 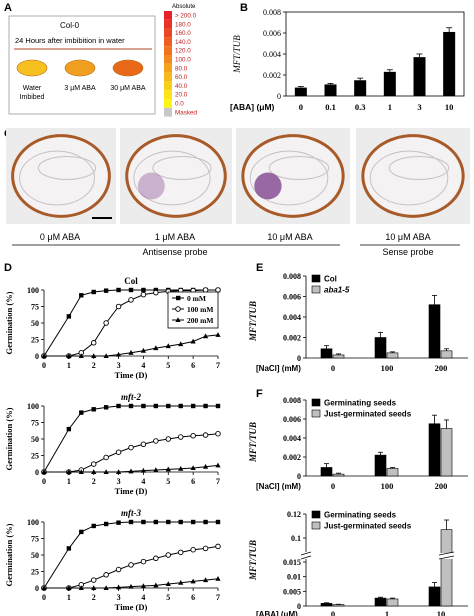 What do you see at coordinates (179, 104) in the screenshot?
I see `scale-tick-10: 0.0` at bounding box center [179, 104].